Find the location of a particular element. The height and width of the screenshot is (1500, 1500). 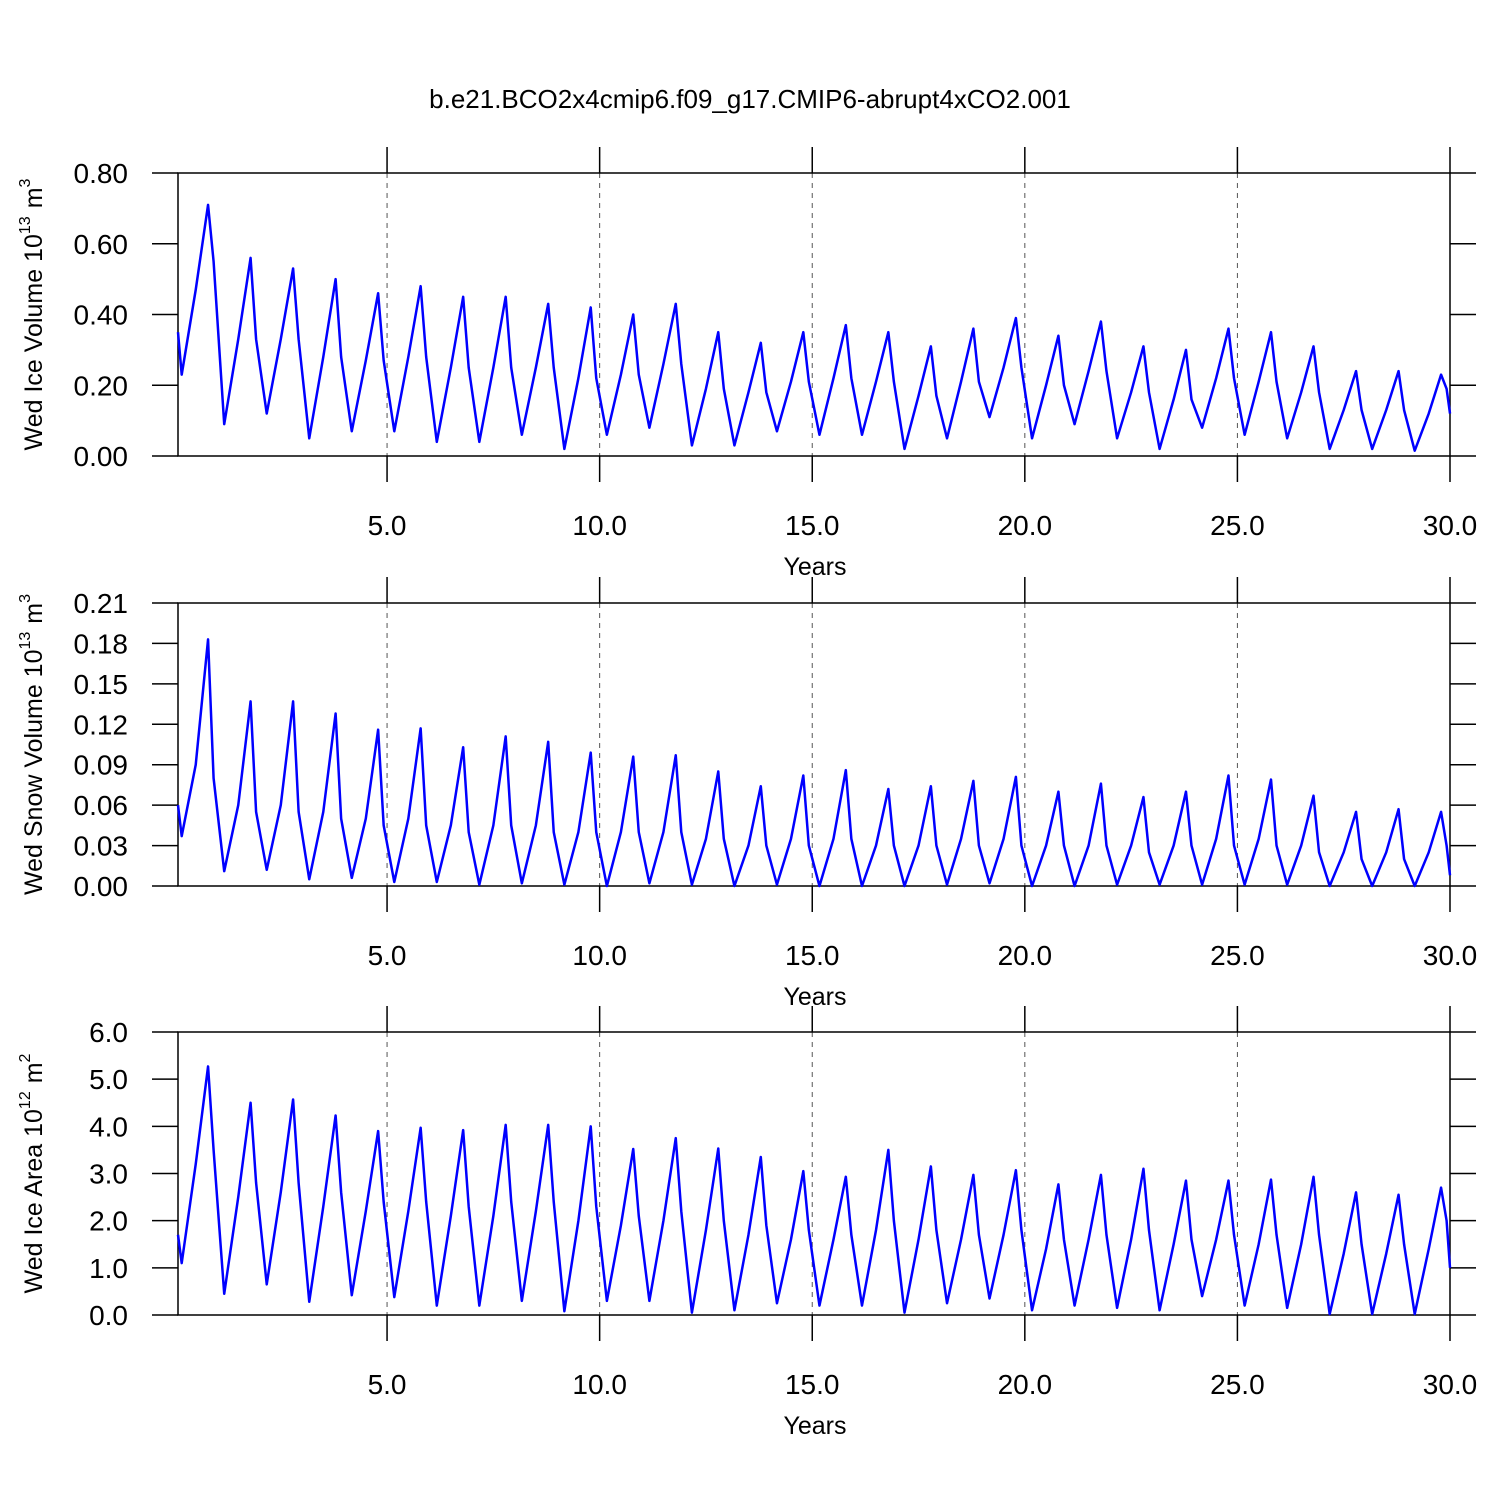

y-tick-label: 0.60 is located at coordinates (101, 244).